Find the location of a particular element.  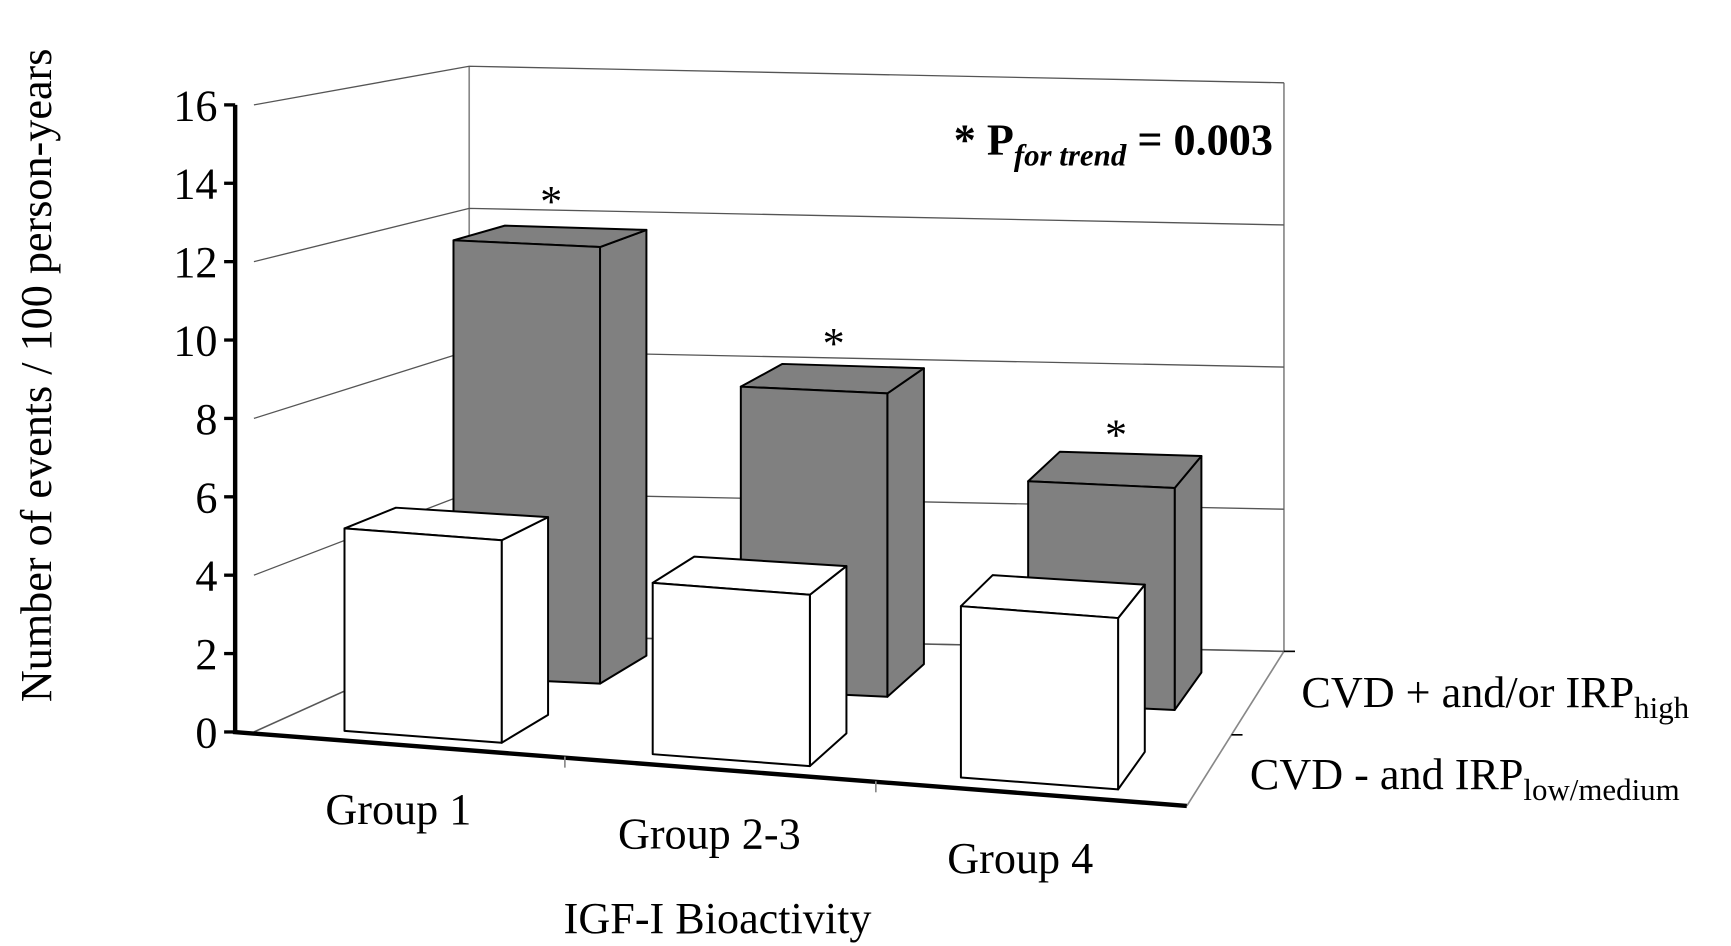

annotation-prefix: * P is located at coordinates (984, 140).